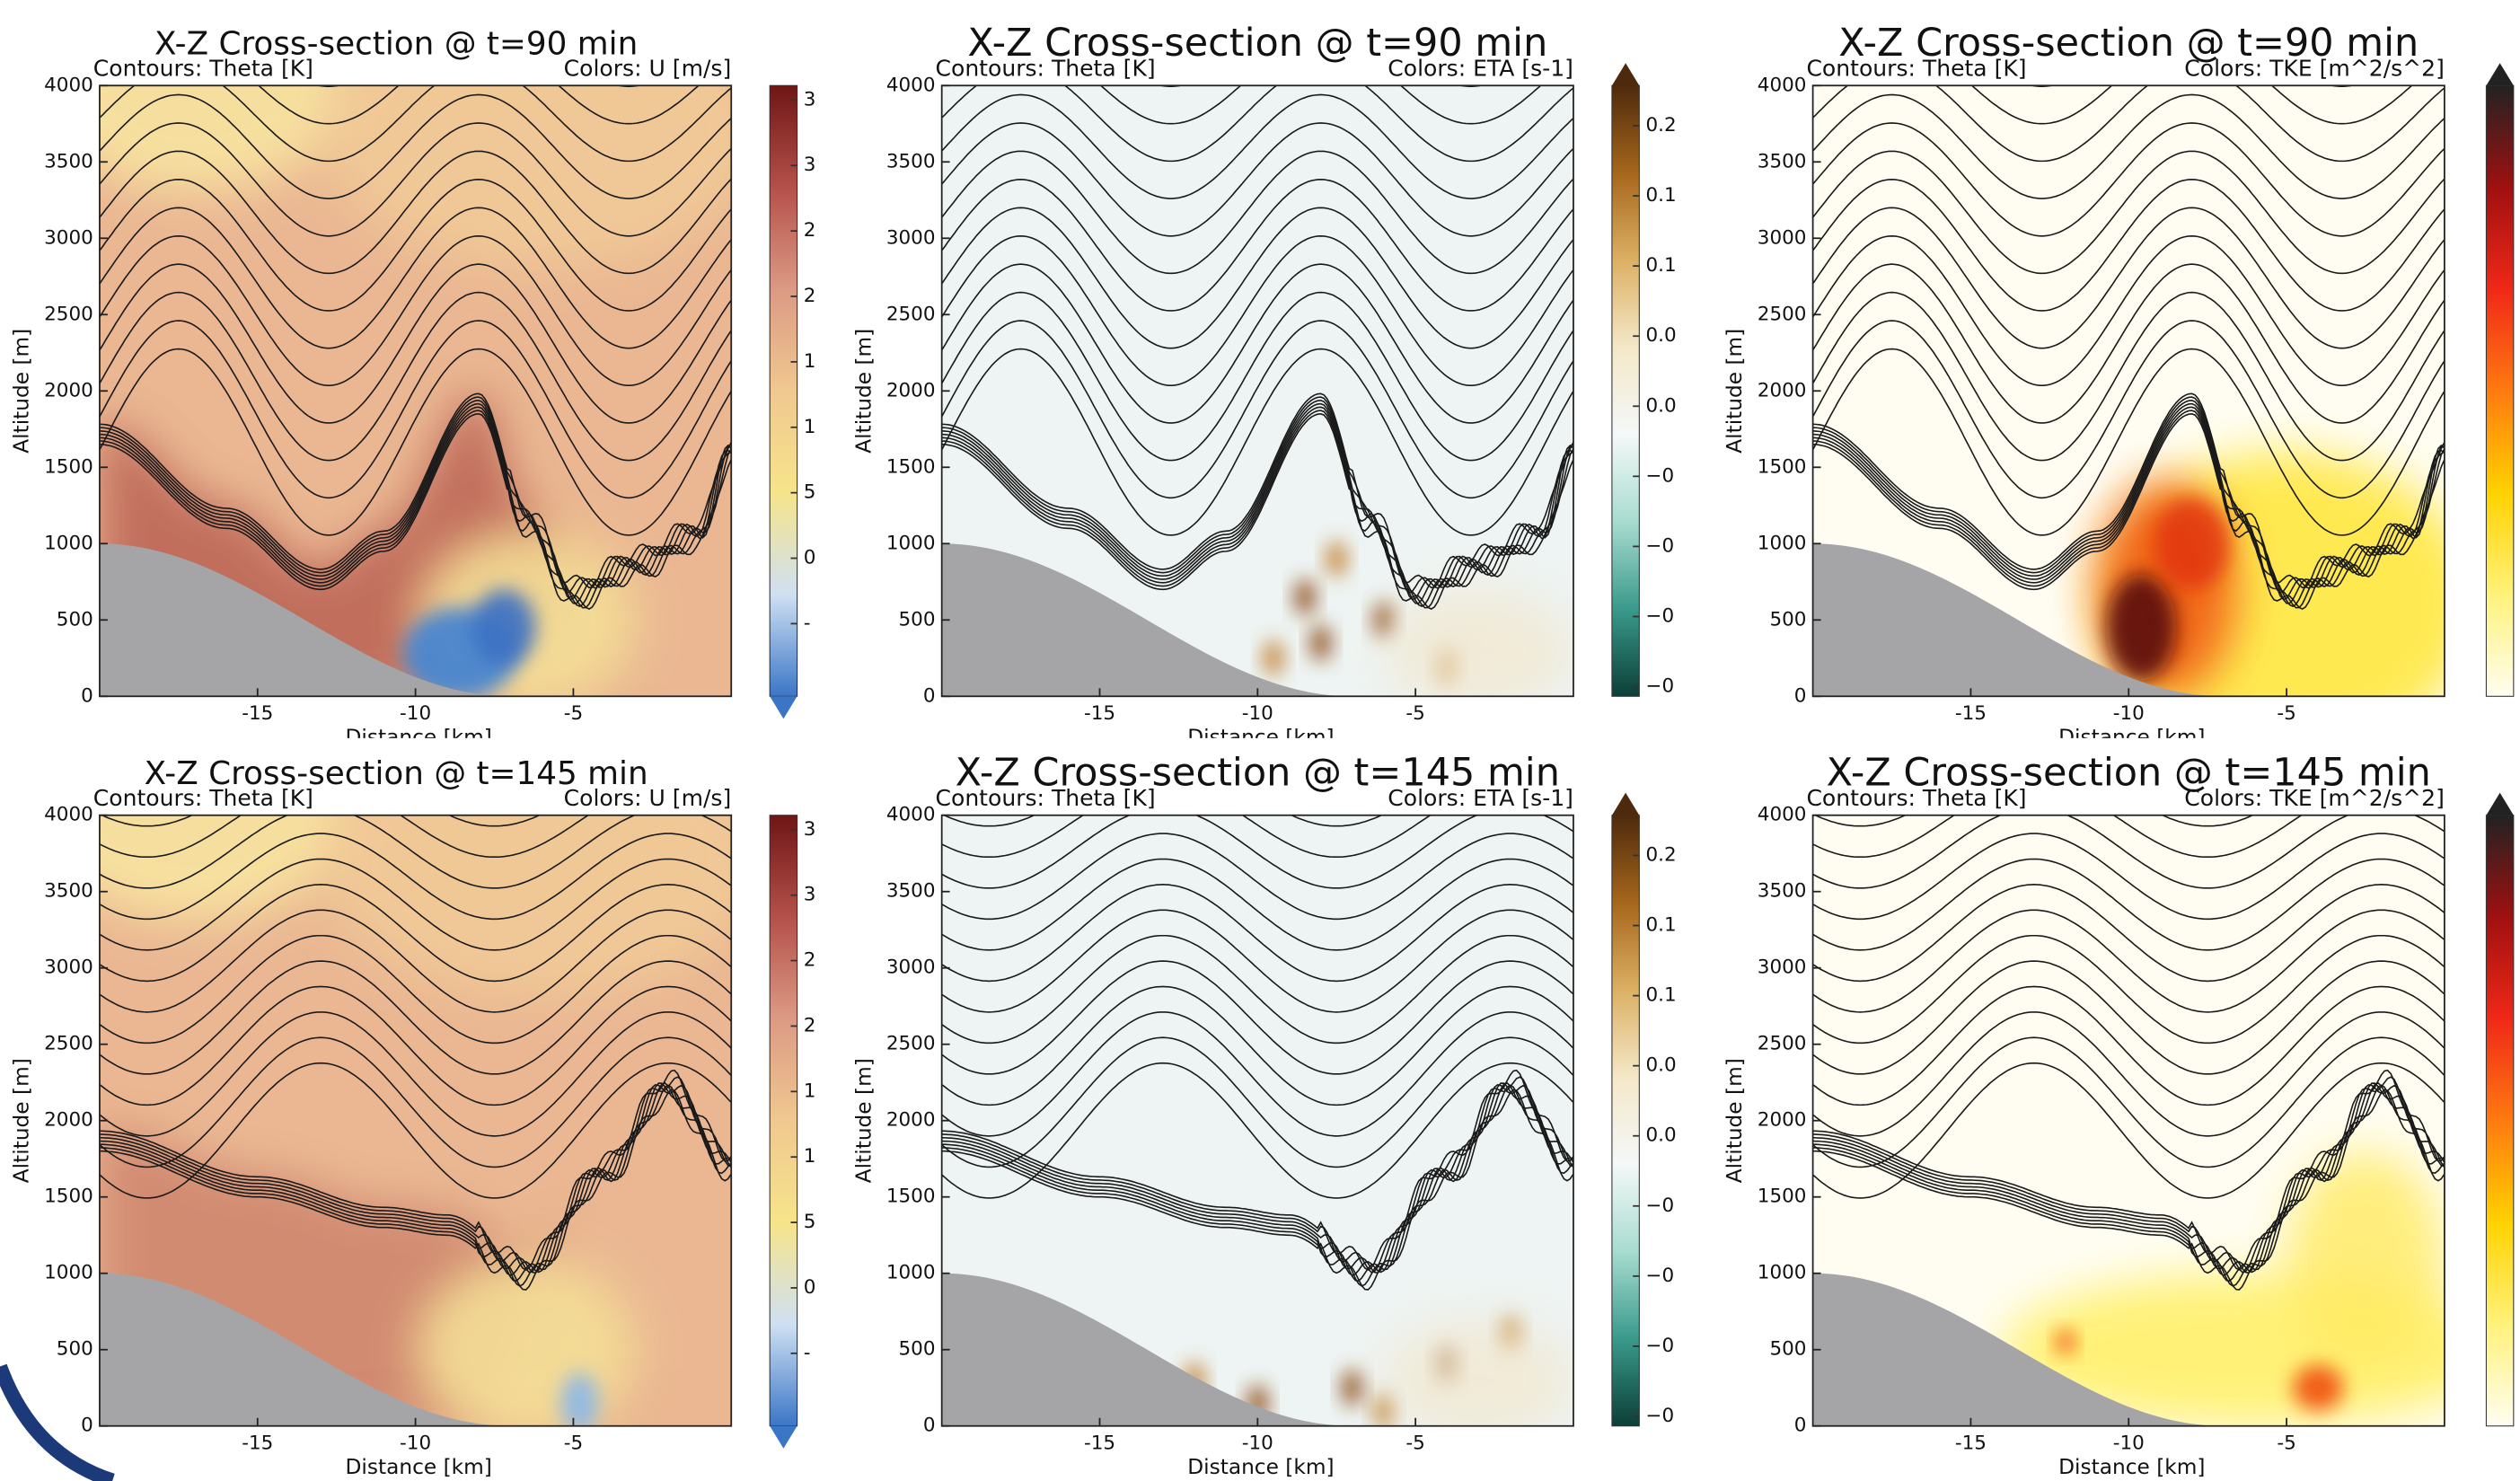  I want to click on y-tick-label: 3000, so click(68, 968).